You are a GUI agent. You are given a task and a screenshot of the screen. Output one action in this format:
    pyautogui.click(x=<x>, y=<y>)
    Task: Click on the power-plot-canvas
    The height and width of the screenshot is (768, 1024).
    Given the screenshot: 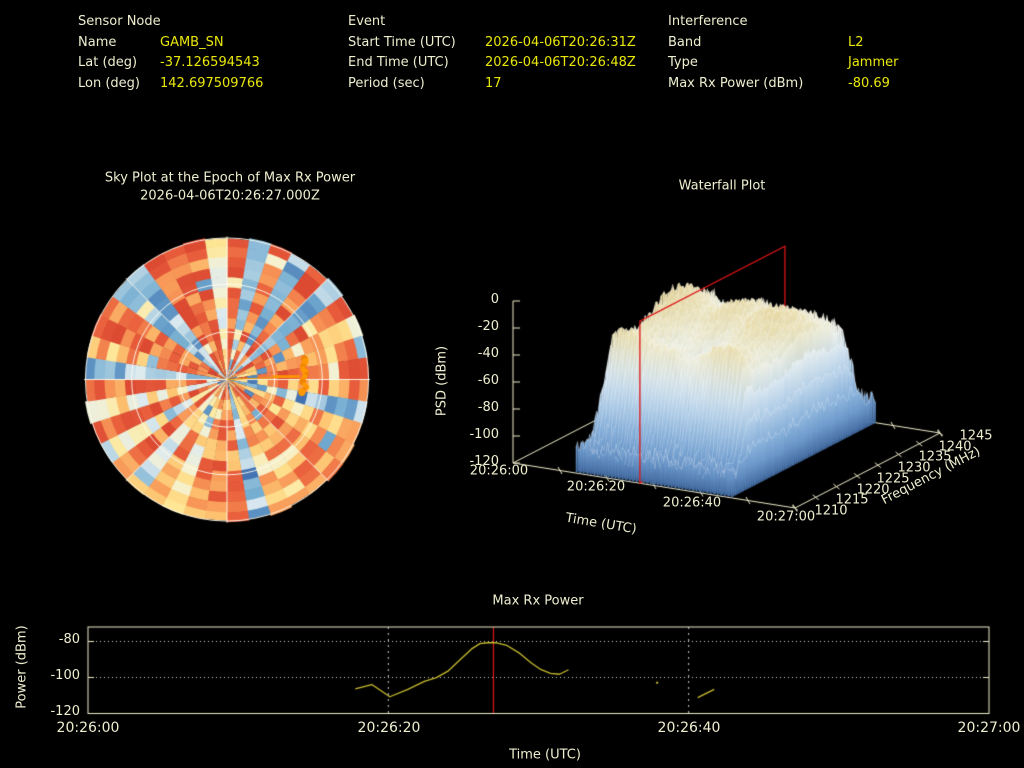 What is the action you would take?
    pyautogui.click(x=540, y=670)
    